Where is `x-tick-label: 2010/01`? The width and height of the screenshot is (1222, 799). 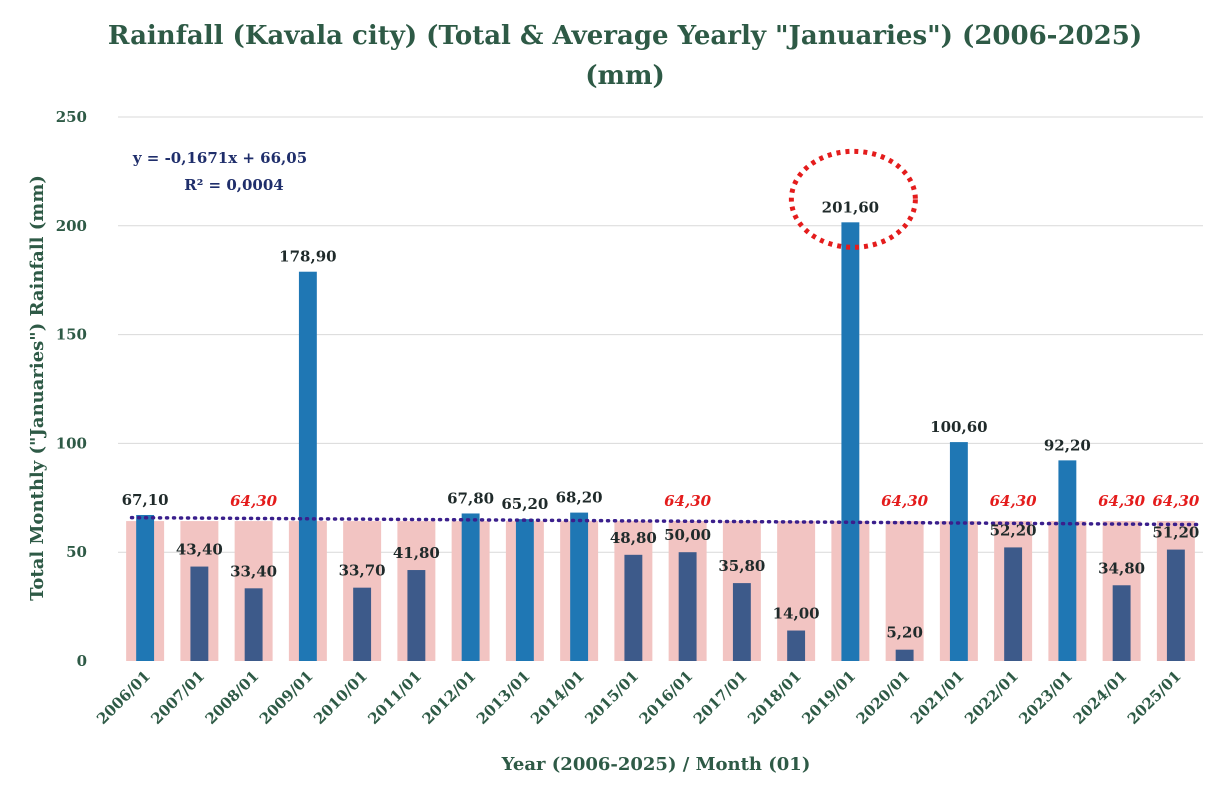
x-tick-label: 2010/01 is located at coordinates (340, 697).